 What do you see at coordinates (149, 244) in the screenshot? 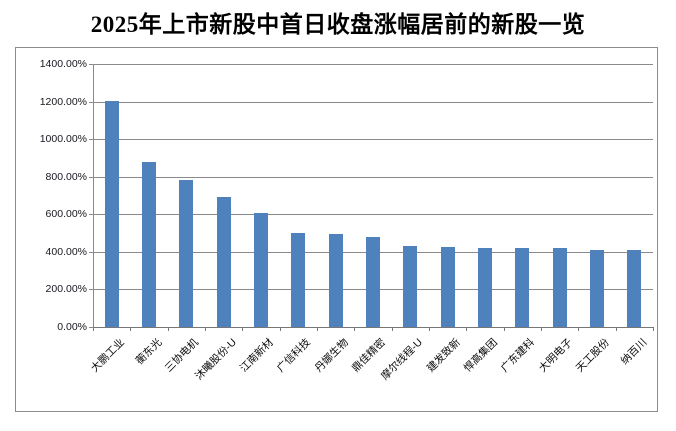
I see `bar-蘅东光` at bounding box center [149, 244].